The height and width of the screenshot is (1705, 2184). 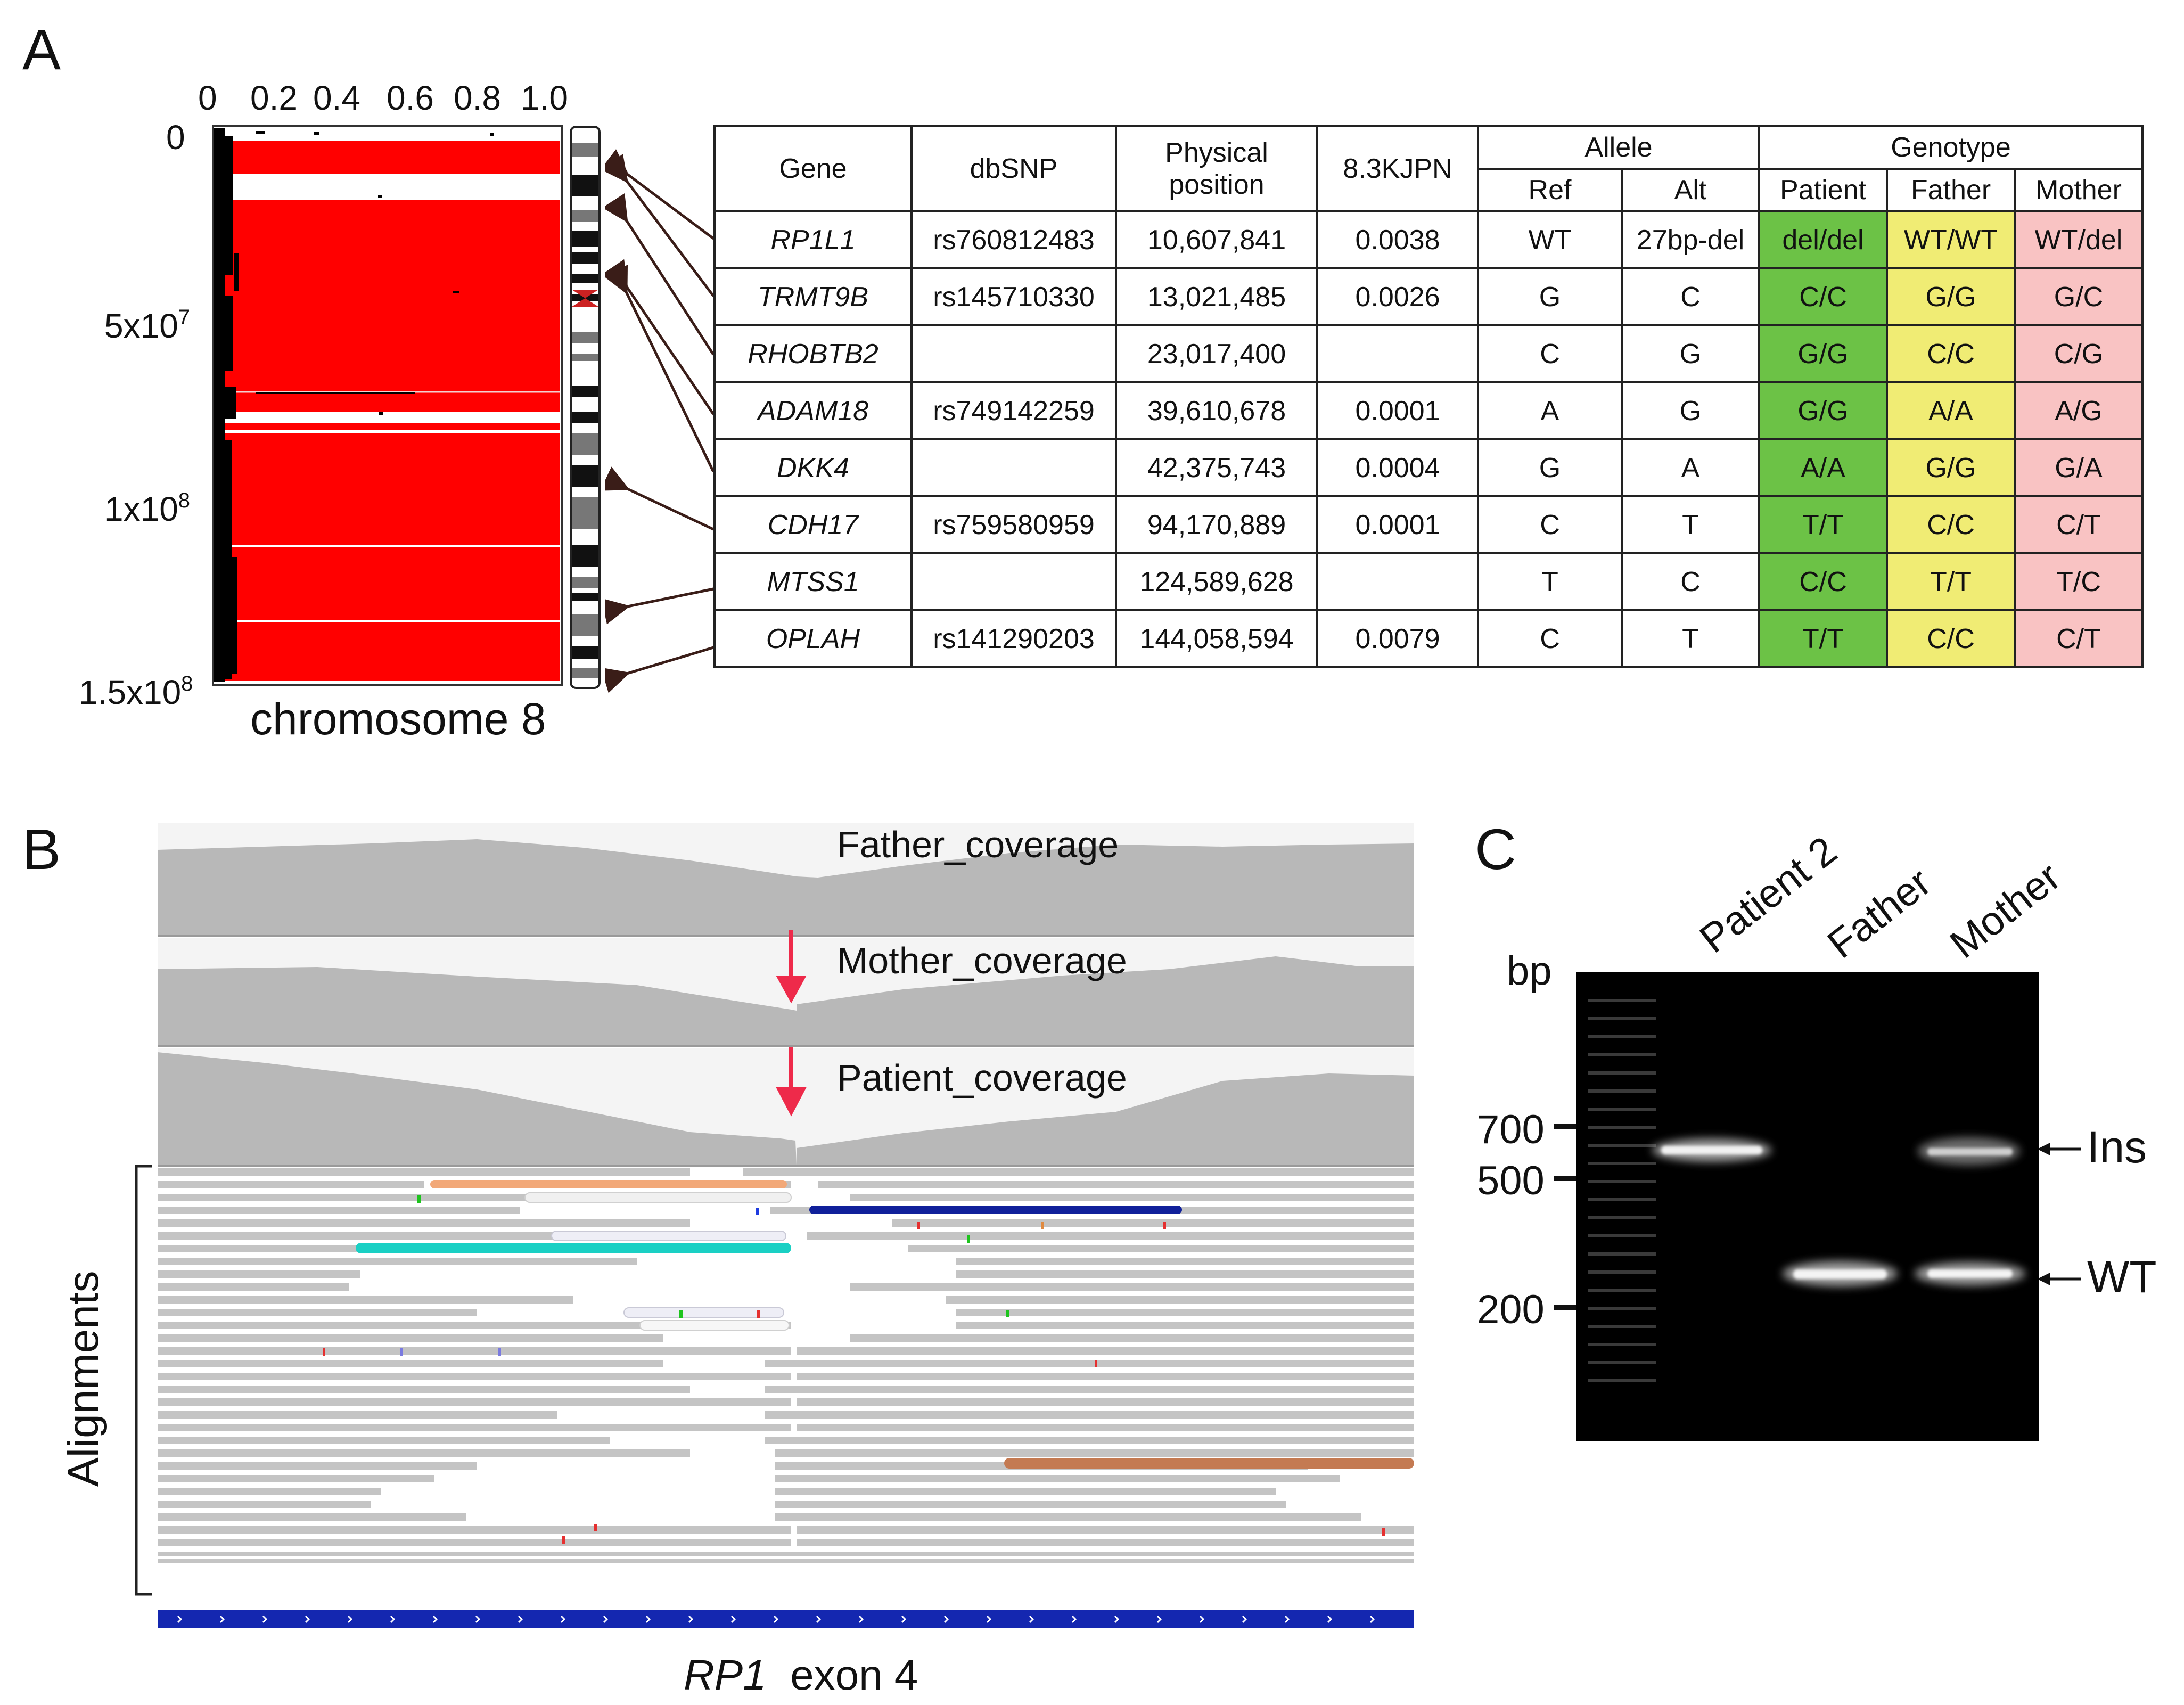 What do you see at coordinates (659, 606) in the screenshot?
I see `arrow-mtss1` at bounding box center [659, 606].